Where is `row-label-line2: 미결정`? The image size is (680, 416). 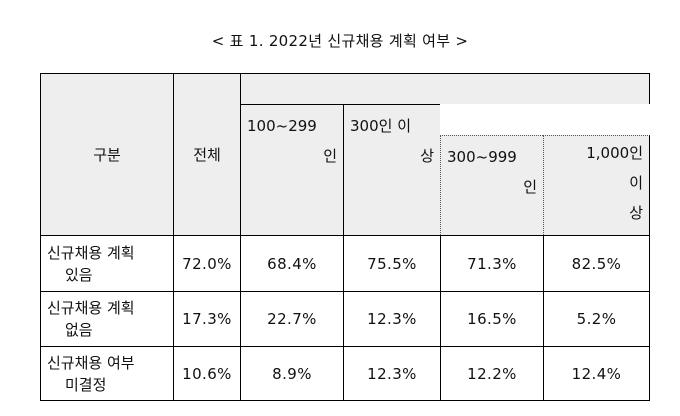 row-label-line2: 미결정 is located at coordinates (86, 384).